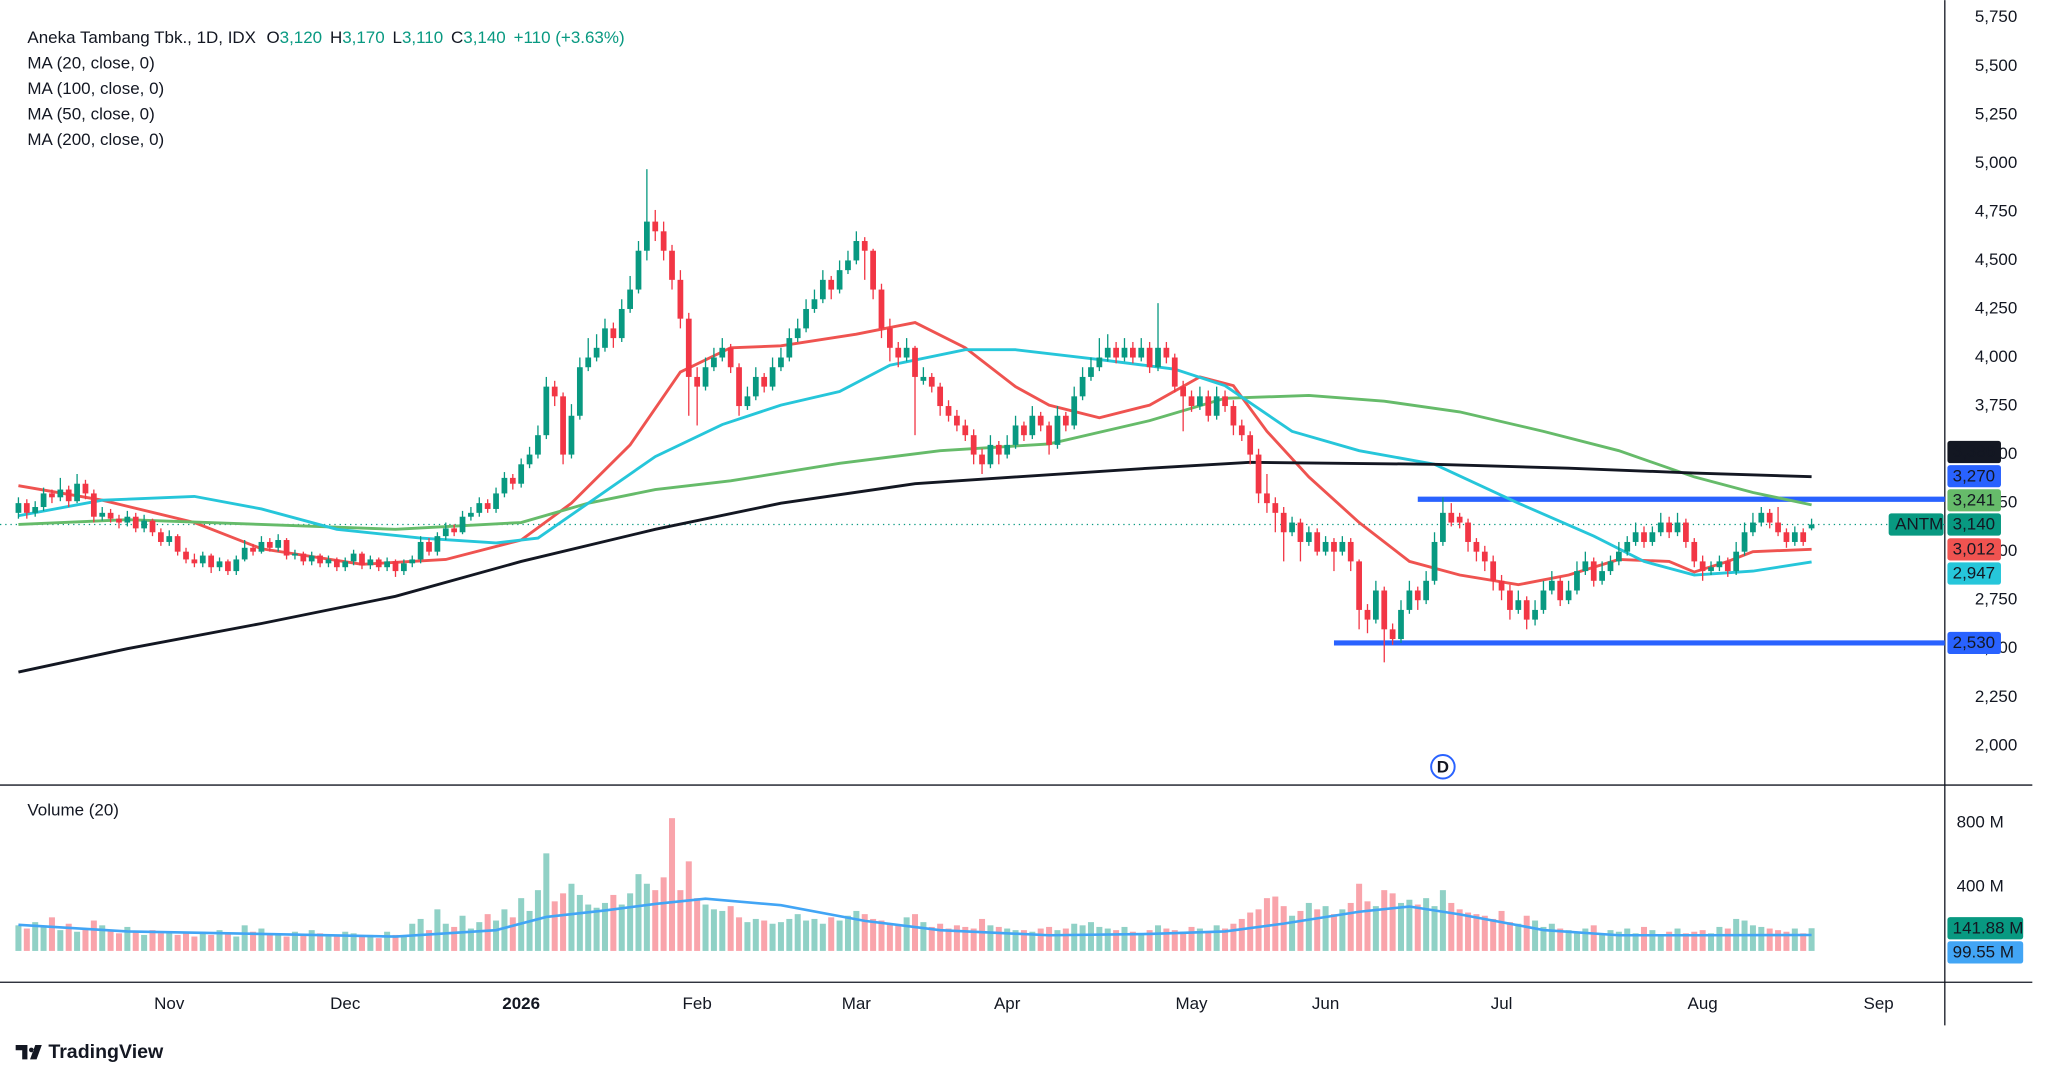 Image resolution: width=2048 pixels, height=1079 pixels. Describe the element at coordinates (1996, 696) in the screenshot. I see `y-tick-label: 2,250` at that location.